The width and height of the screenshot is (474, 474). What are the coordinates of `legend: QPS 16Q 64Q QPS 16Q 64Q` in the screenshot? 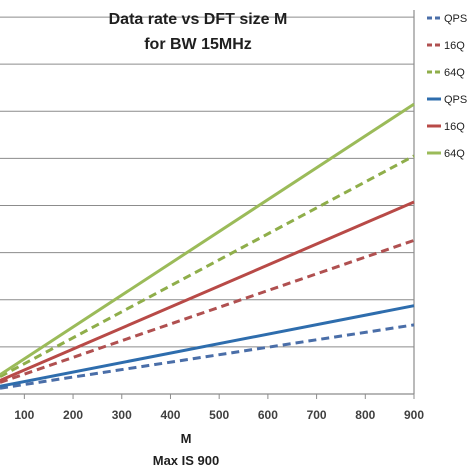 It's located at (447, 86).